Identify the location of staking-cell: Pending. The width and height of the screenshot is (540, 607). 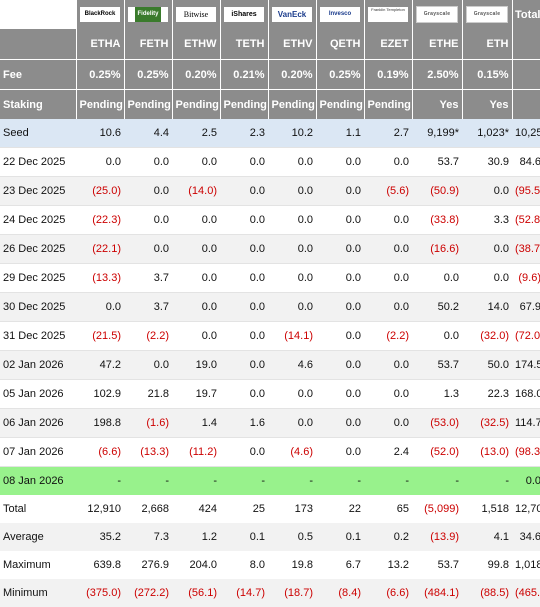
(196, 104).